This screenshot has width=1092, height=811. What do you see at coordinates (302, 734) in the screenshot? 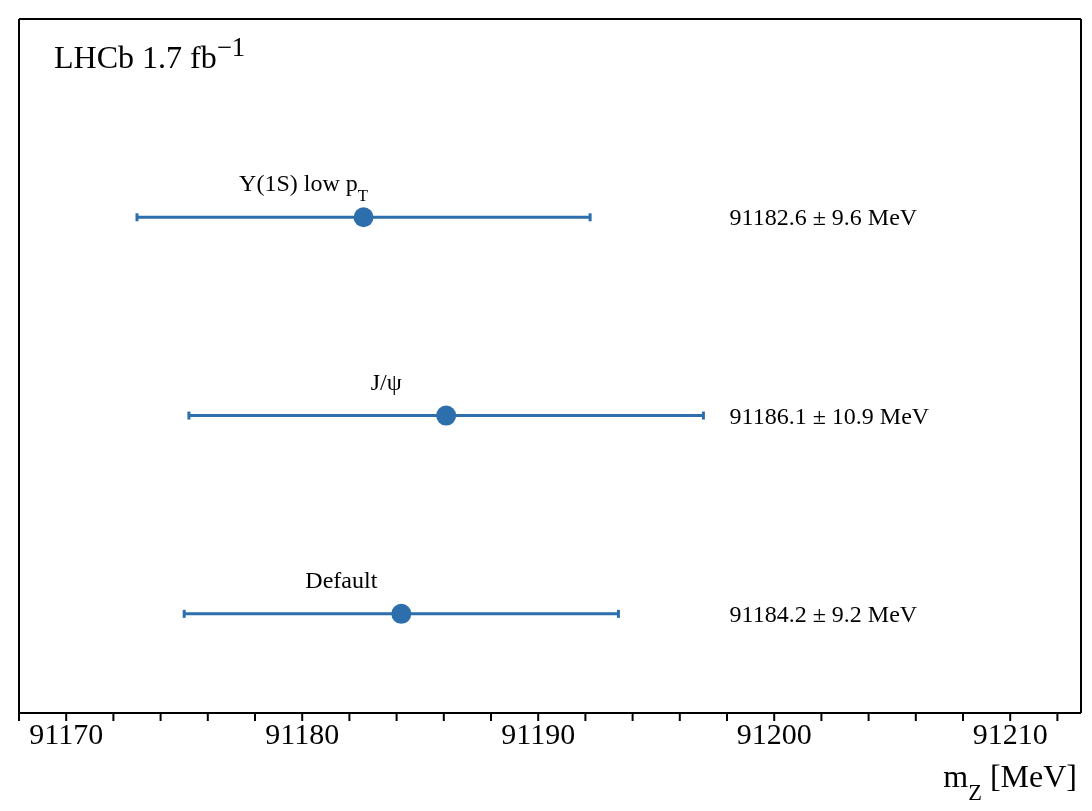
I see `x-tick-label: 91180` at bounding box center [302, 734].